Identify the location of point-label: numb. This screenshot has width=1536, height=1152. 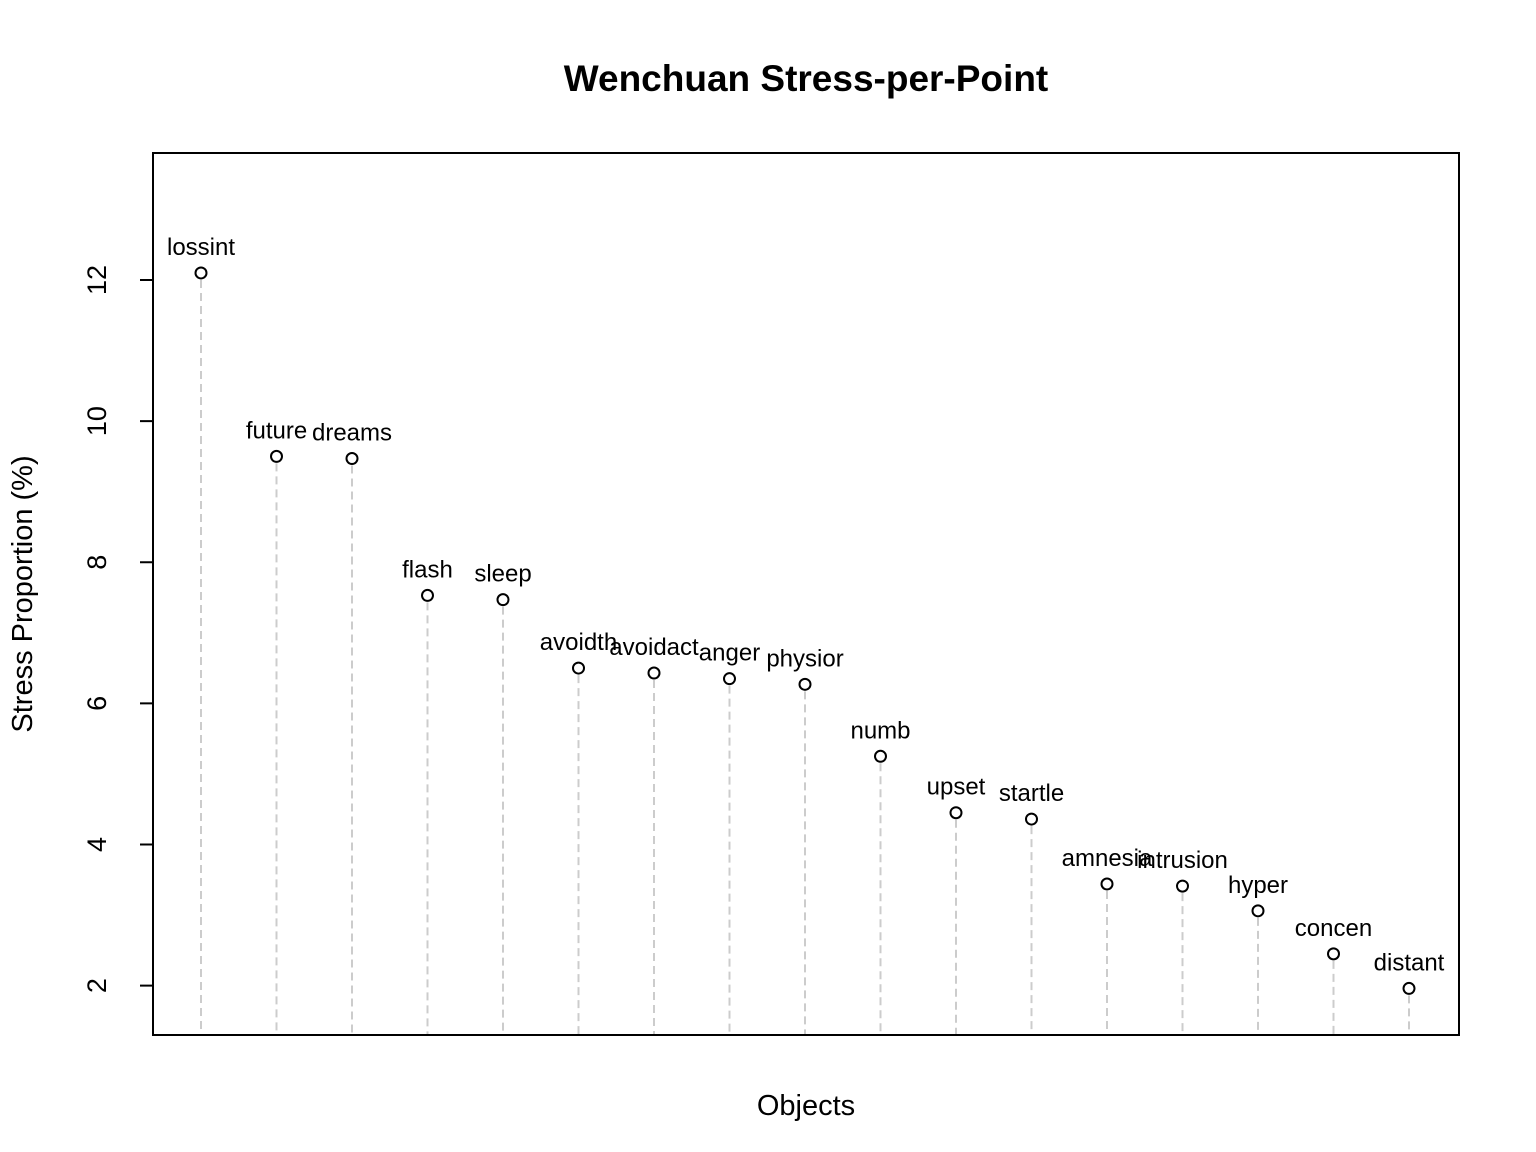
(880, 730).